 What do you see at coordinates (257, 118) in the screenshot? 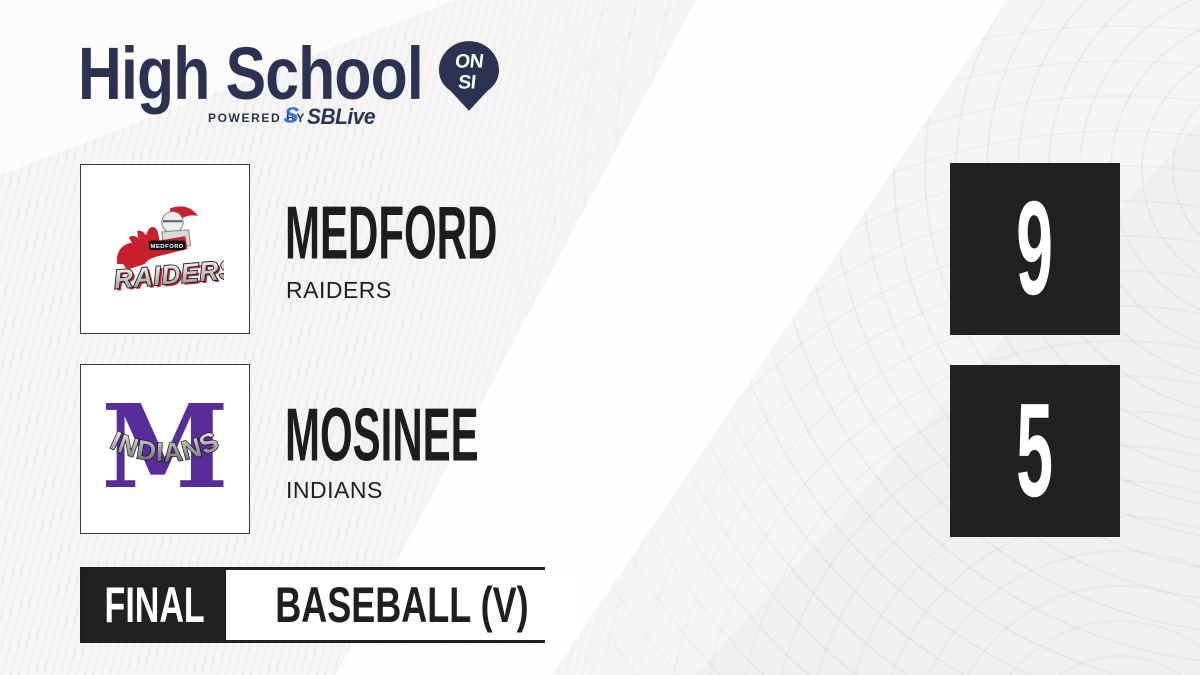
I see `powered-by-label: POWERED BY` at bounding box center [257, 118].